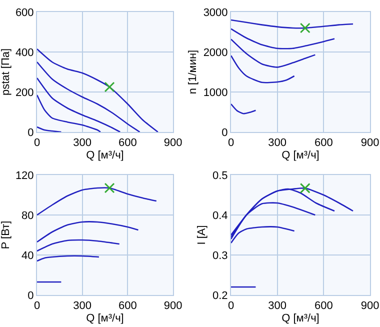 This screenshot has height=327, width=380. I want to click on y-axis-title: P [Вт], so click(6, 235).